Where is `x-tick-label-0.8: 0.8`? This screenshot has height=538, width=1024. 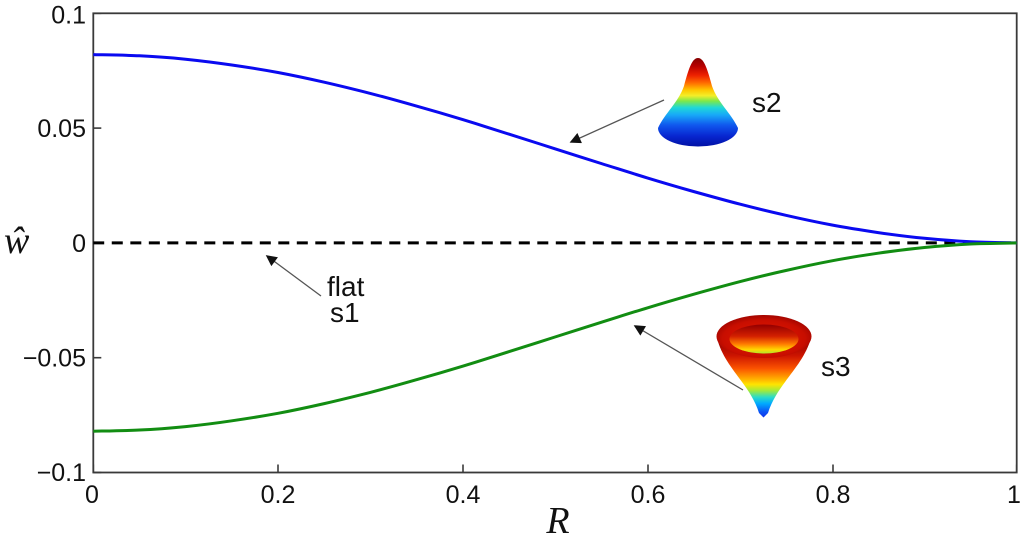 x-tick-label-0.8: 0.8 is located at coordinates (833, 495).